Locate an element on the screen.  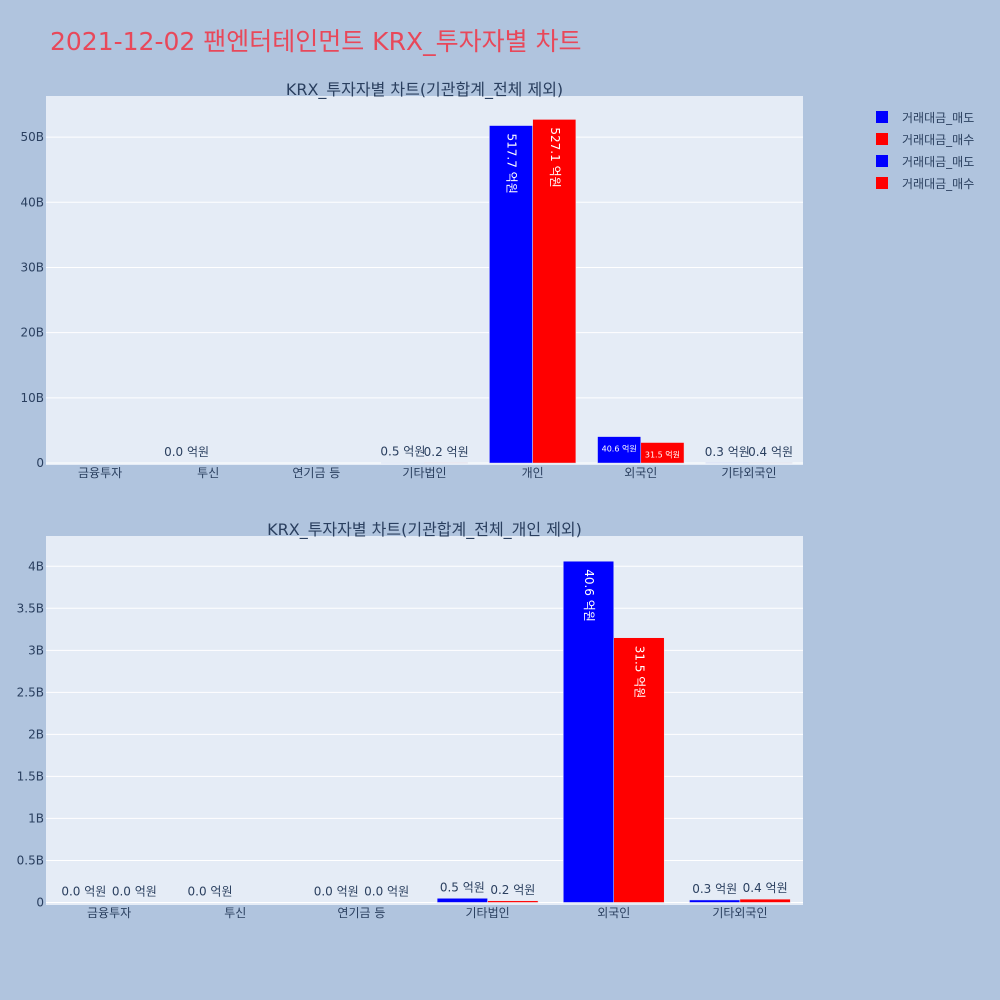
y-tick-label: 0.5B is located at coordinates (30, 860).